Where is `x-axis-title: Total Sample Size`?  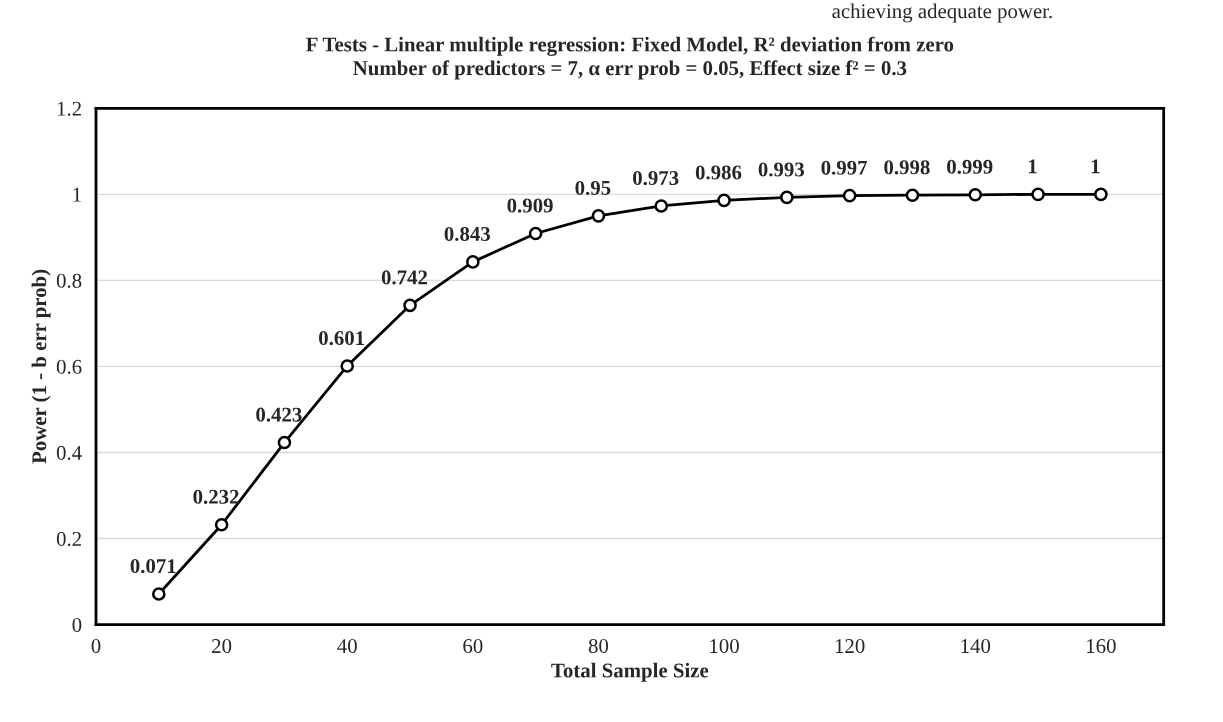 x-axis-title: Total Sample Size is located at coordinates (630, 672).